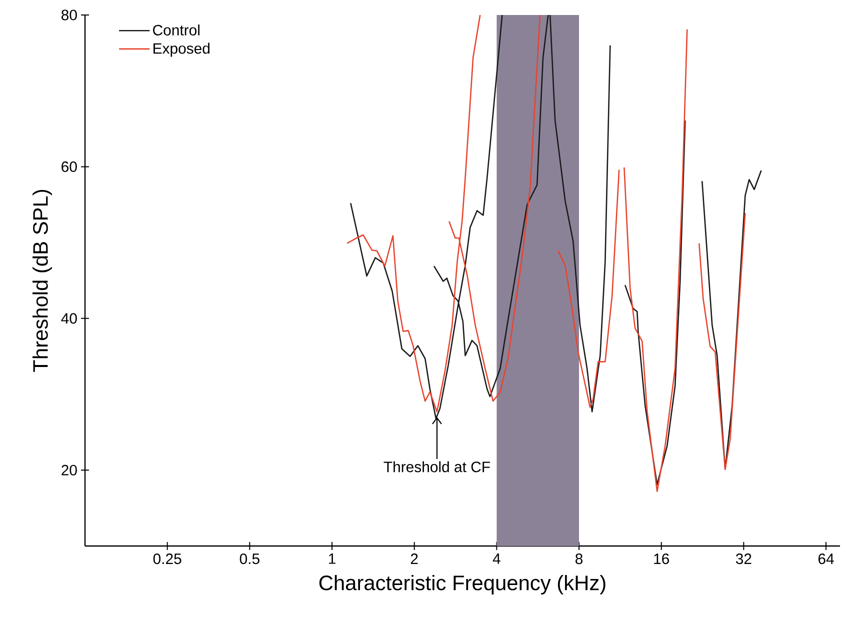 This screenshot has width=844, height=623. Describe the element at coordinates (661, 559) in the screenshot. I see `x-tick-label: 16` at that location.